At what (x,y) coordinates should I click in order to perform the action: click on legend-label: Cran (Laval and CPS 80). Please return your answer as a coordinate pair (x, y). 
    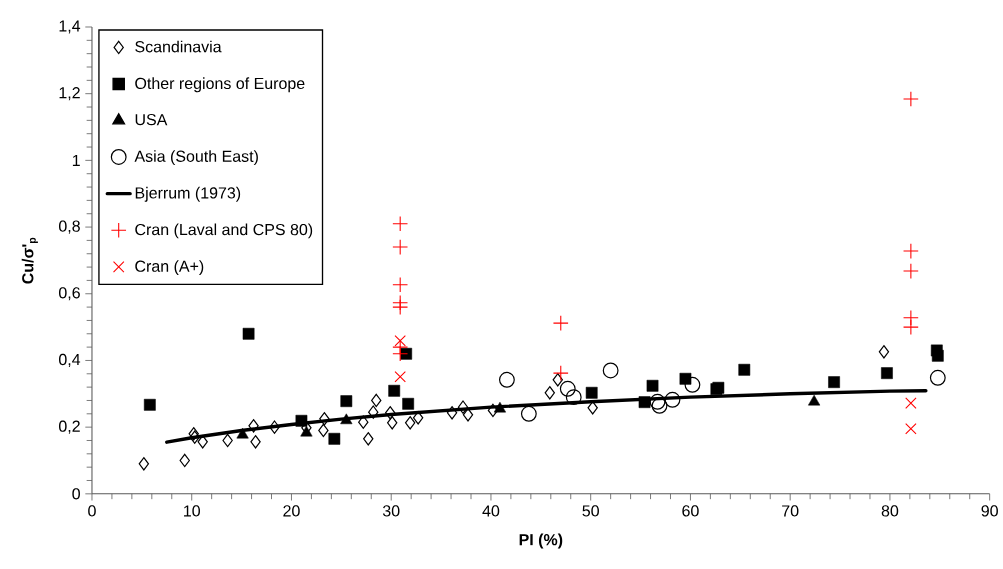
    Looking at the image, I should click on (224, 231).